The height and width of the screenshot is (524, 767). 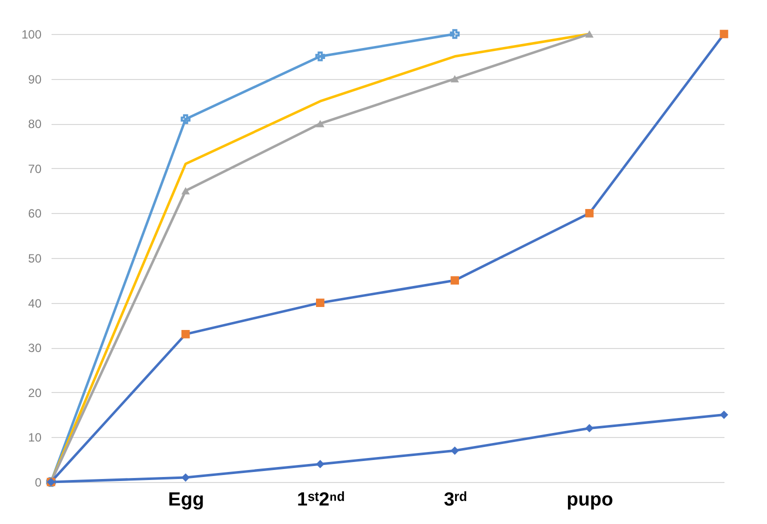 What do you see at coordinates (35, 124) in the screenshot?
I see `y-tick-label: 80` at bounding box center [35, 124].